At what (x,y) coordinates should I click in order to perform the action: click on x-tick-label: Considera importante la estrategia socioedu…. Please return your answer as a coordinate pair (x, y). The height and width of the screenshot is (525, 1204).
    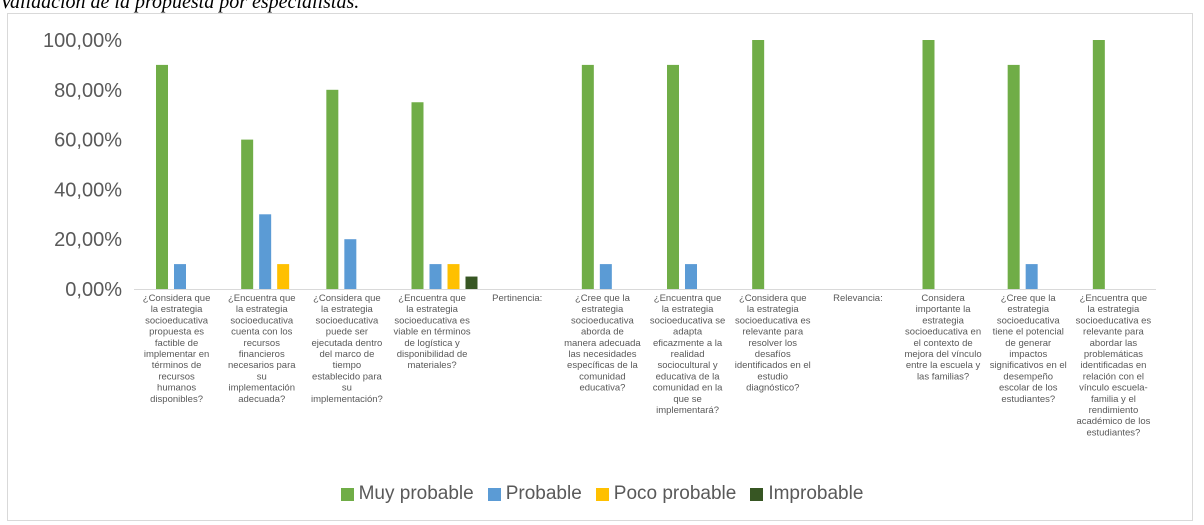
    Looking at the image, I should click on (943, 337).